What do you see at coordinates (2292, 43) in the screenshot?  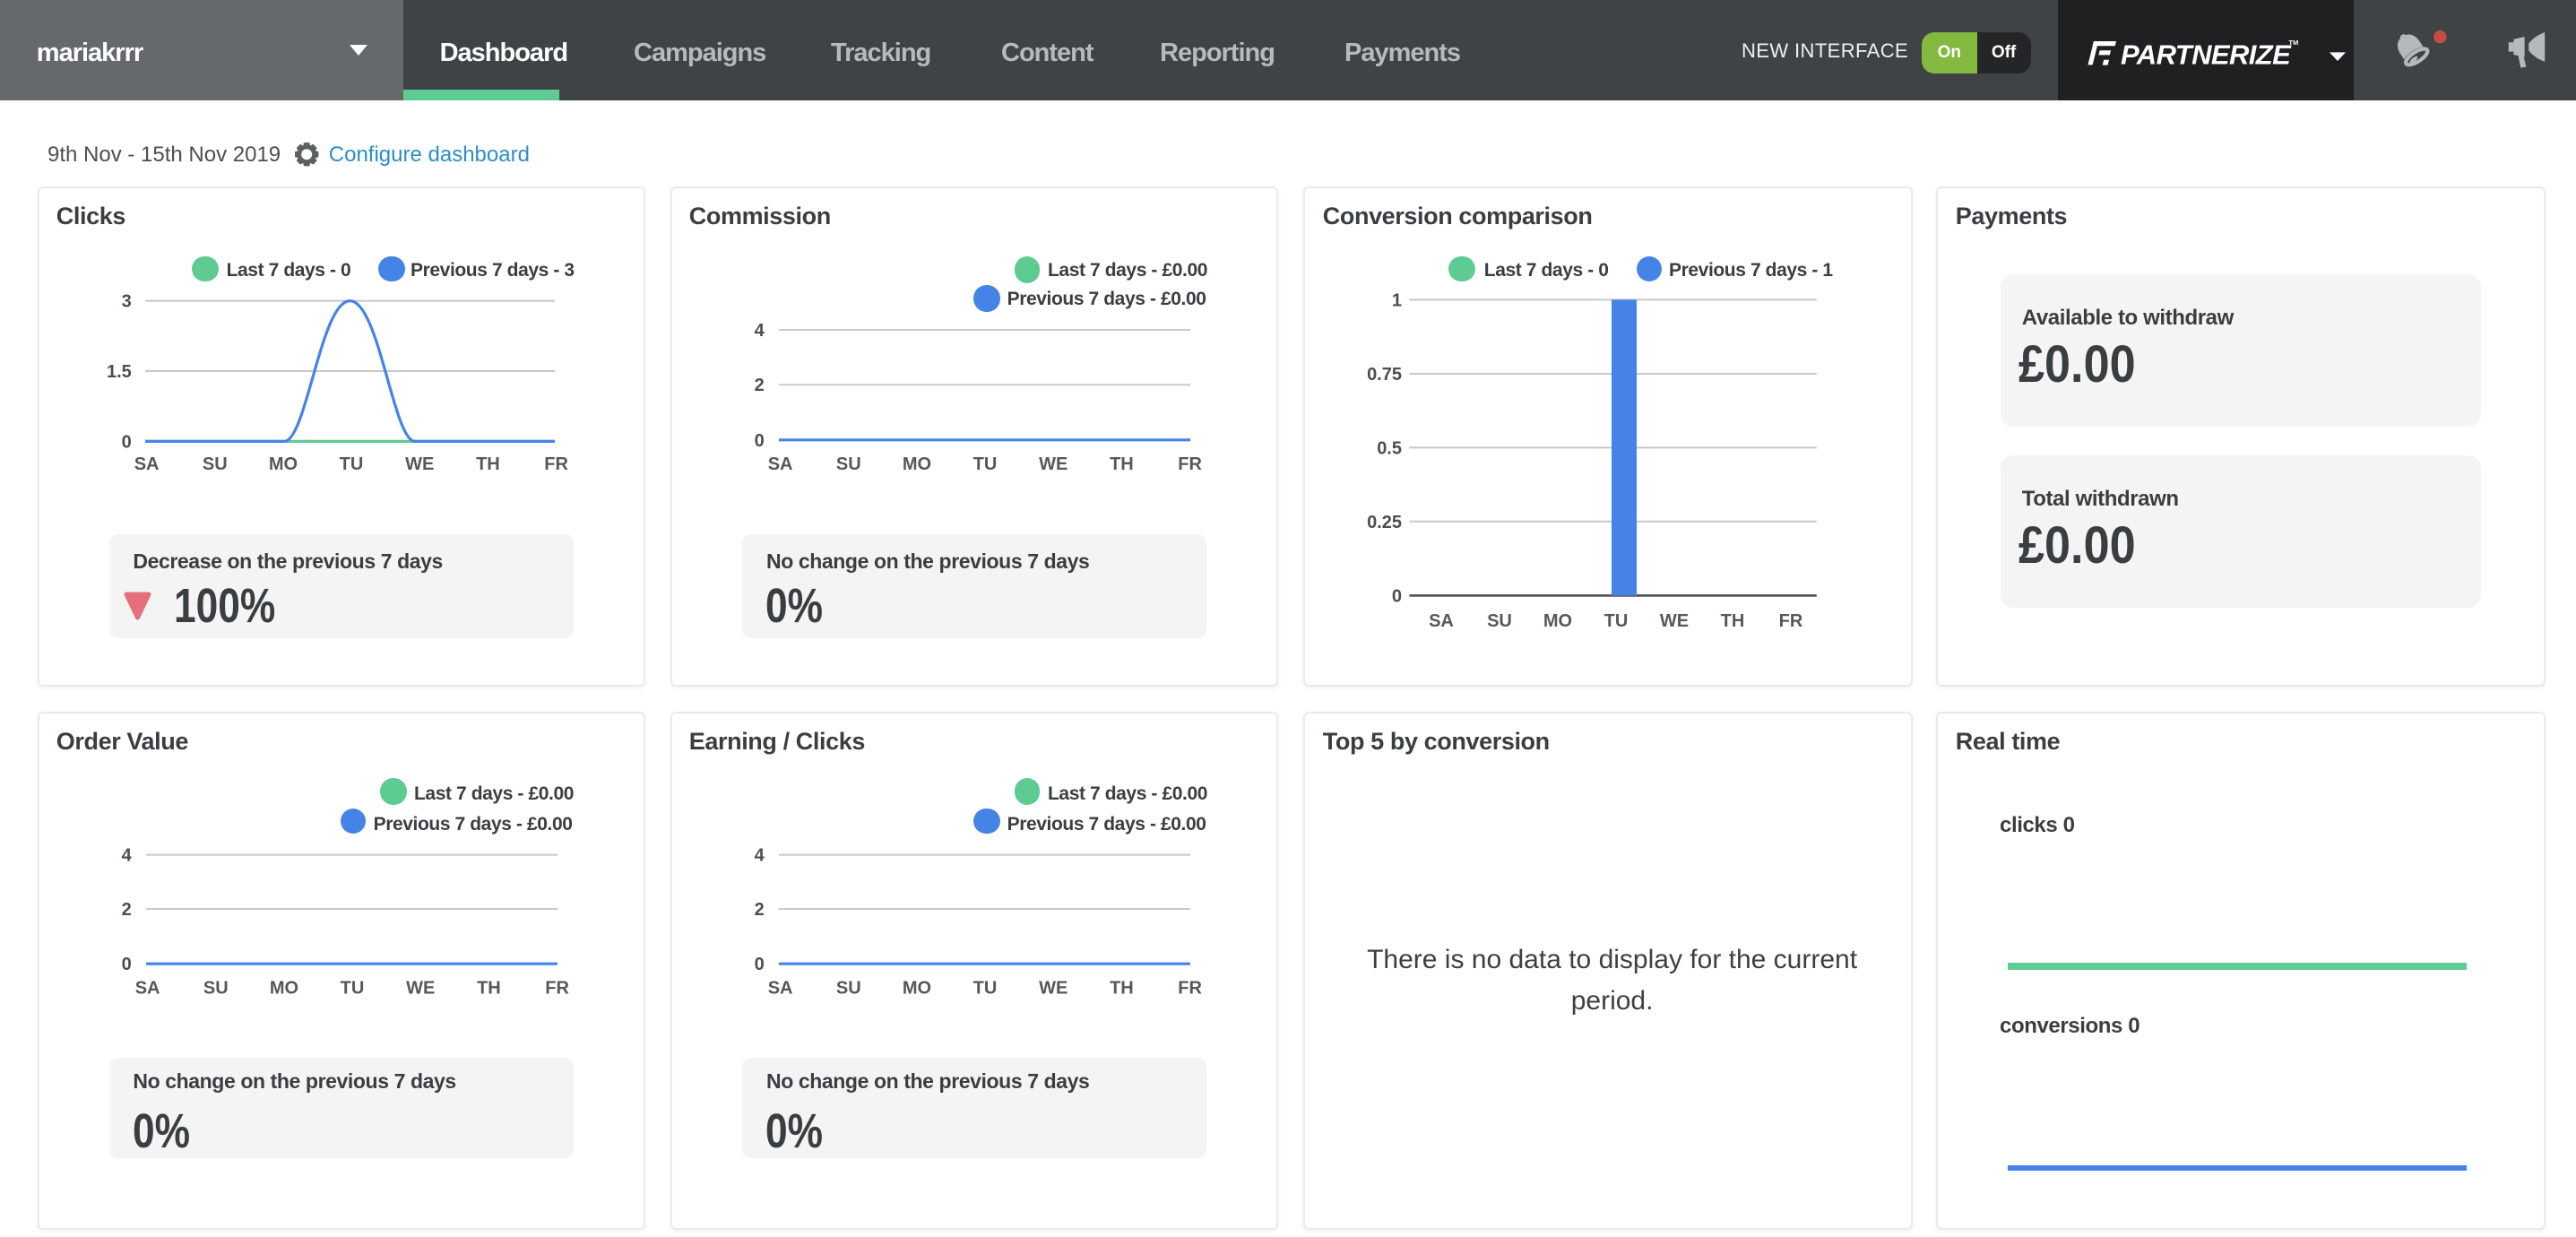 I see `svg-text: TM` at bounding box center [2292, 43].